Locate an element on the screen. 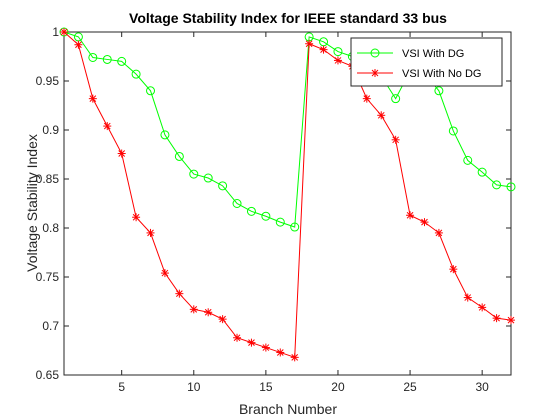 The image size is (560, 420). x-tick-label: 30 is located at coordinates (482, 387).